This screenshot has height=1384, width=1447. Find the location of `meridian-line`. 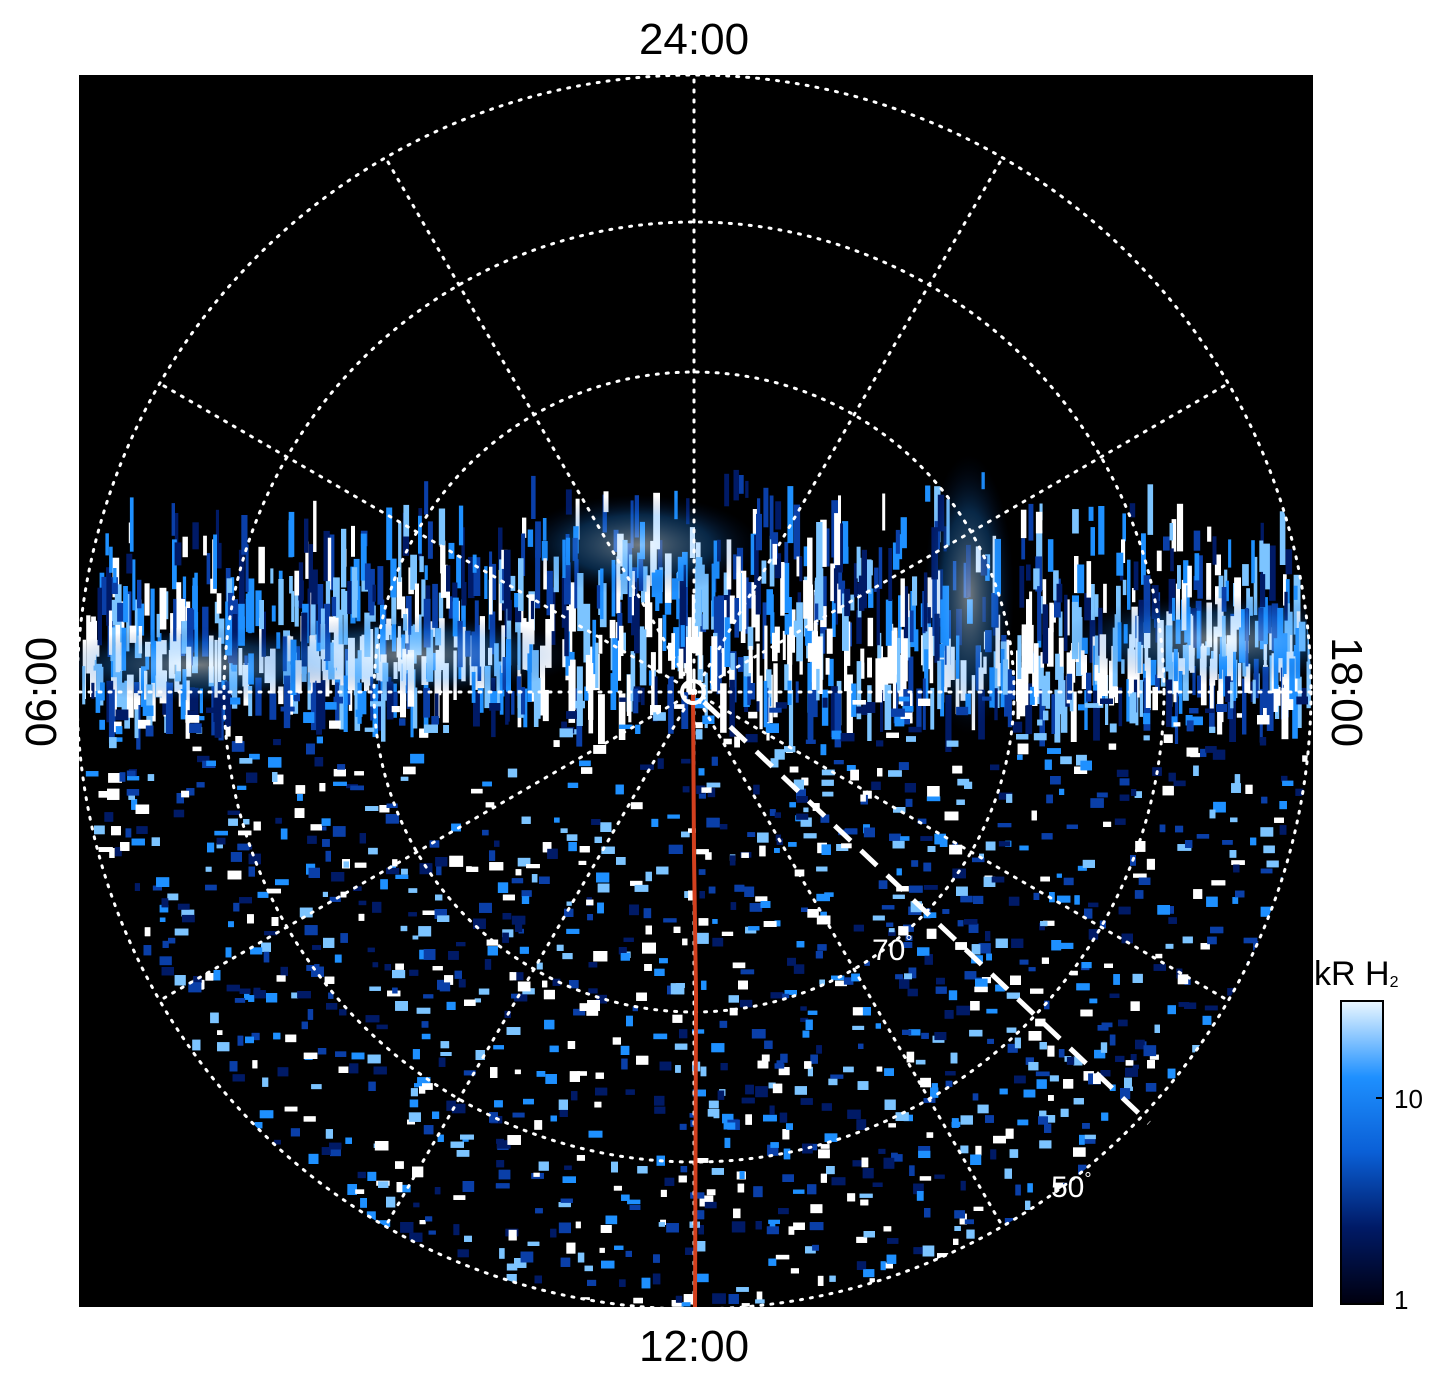

meridian-line is located at coordinates (848, 959).